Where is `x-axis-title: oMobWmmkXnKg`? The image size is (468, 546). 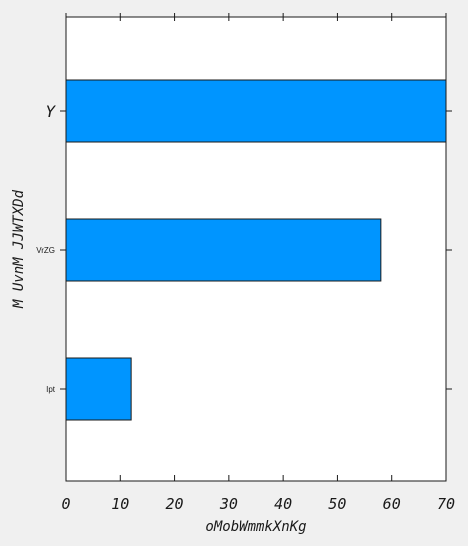 x-axis-title: oMobWmmkXnKg is located at coordinates (255, 527).